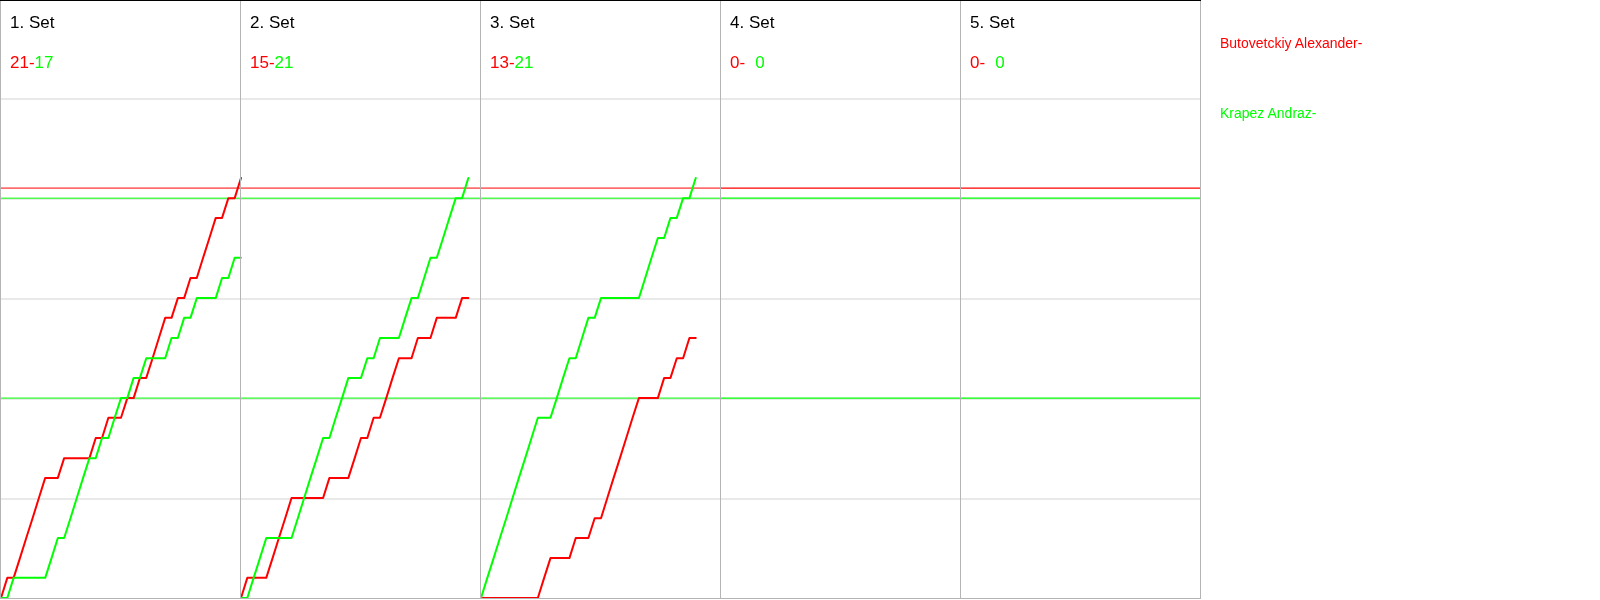 The width and height of the screenshot is (1600, 600). Describe the element at coordinates (1268, 113) in the screenshot. I see `text: Krapez Andraz-` at that location.